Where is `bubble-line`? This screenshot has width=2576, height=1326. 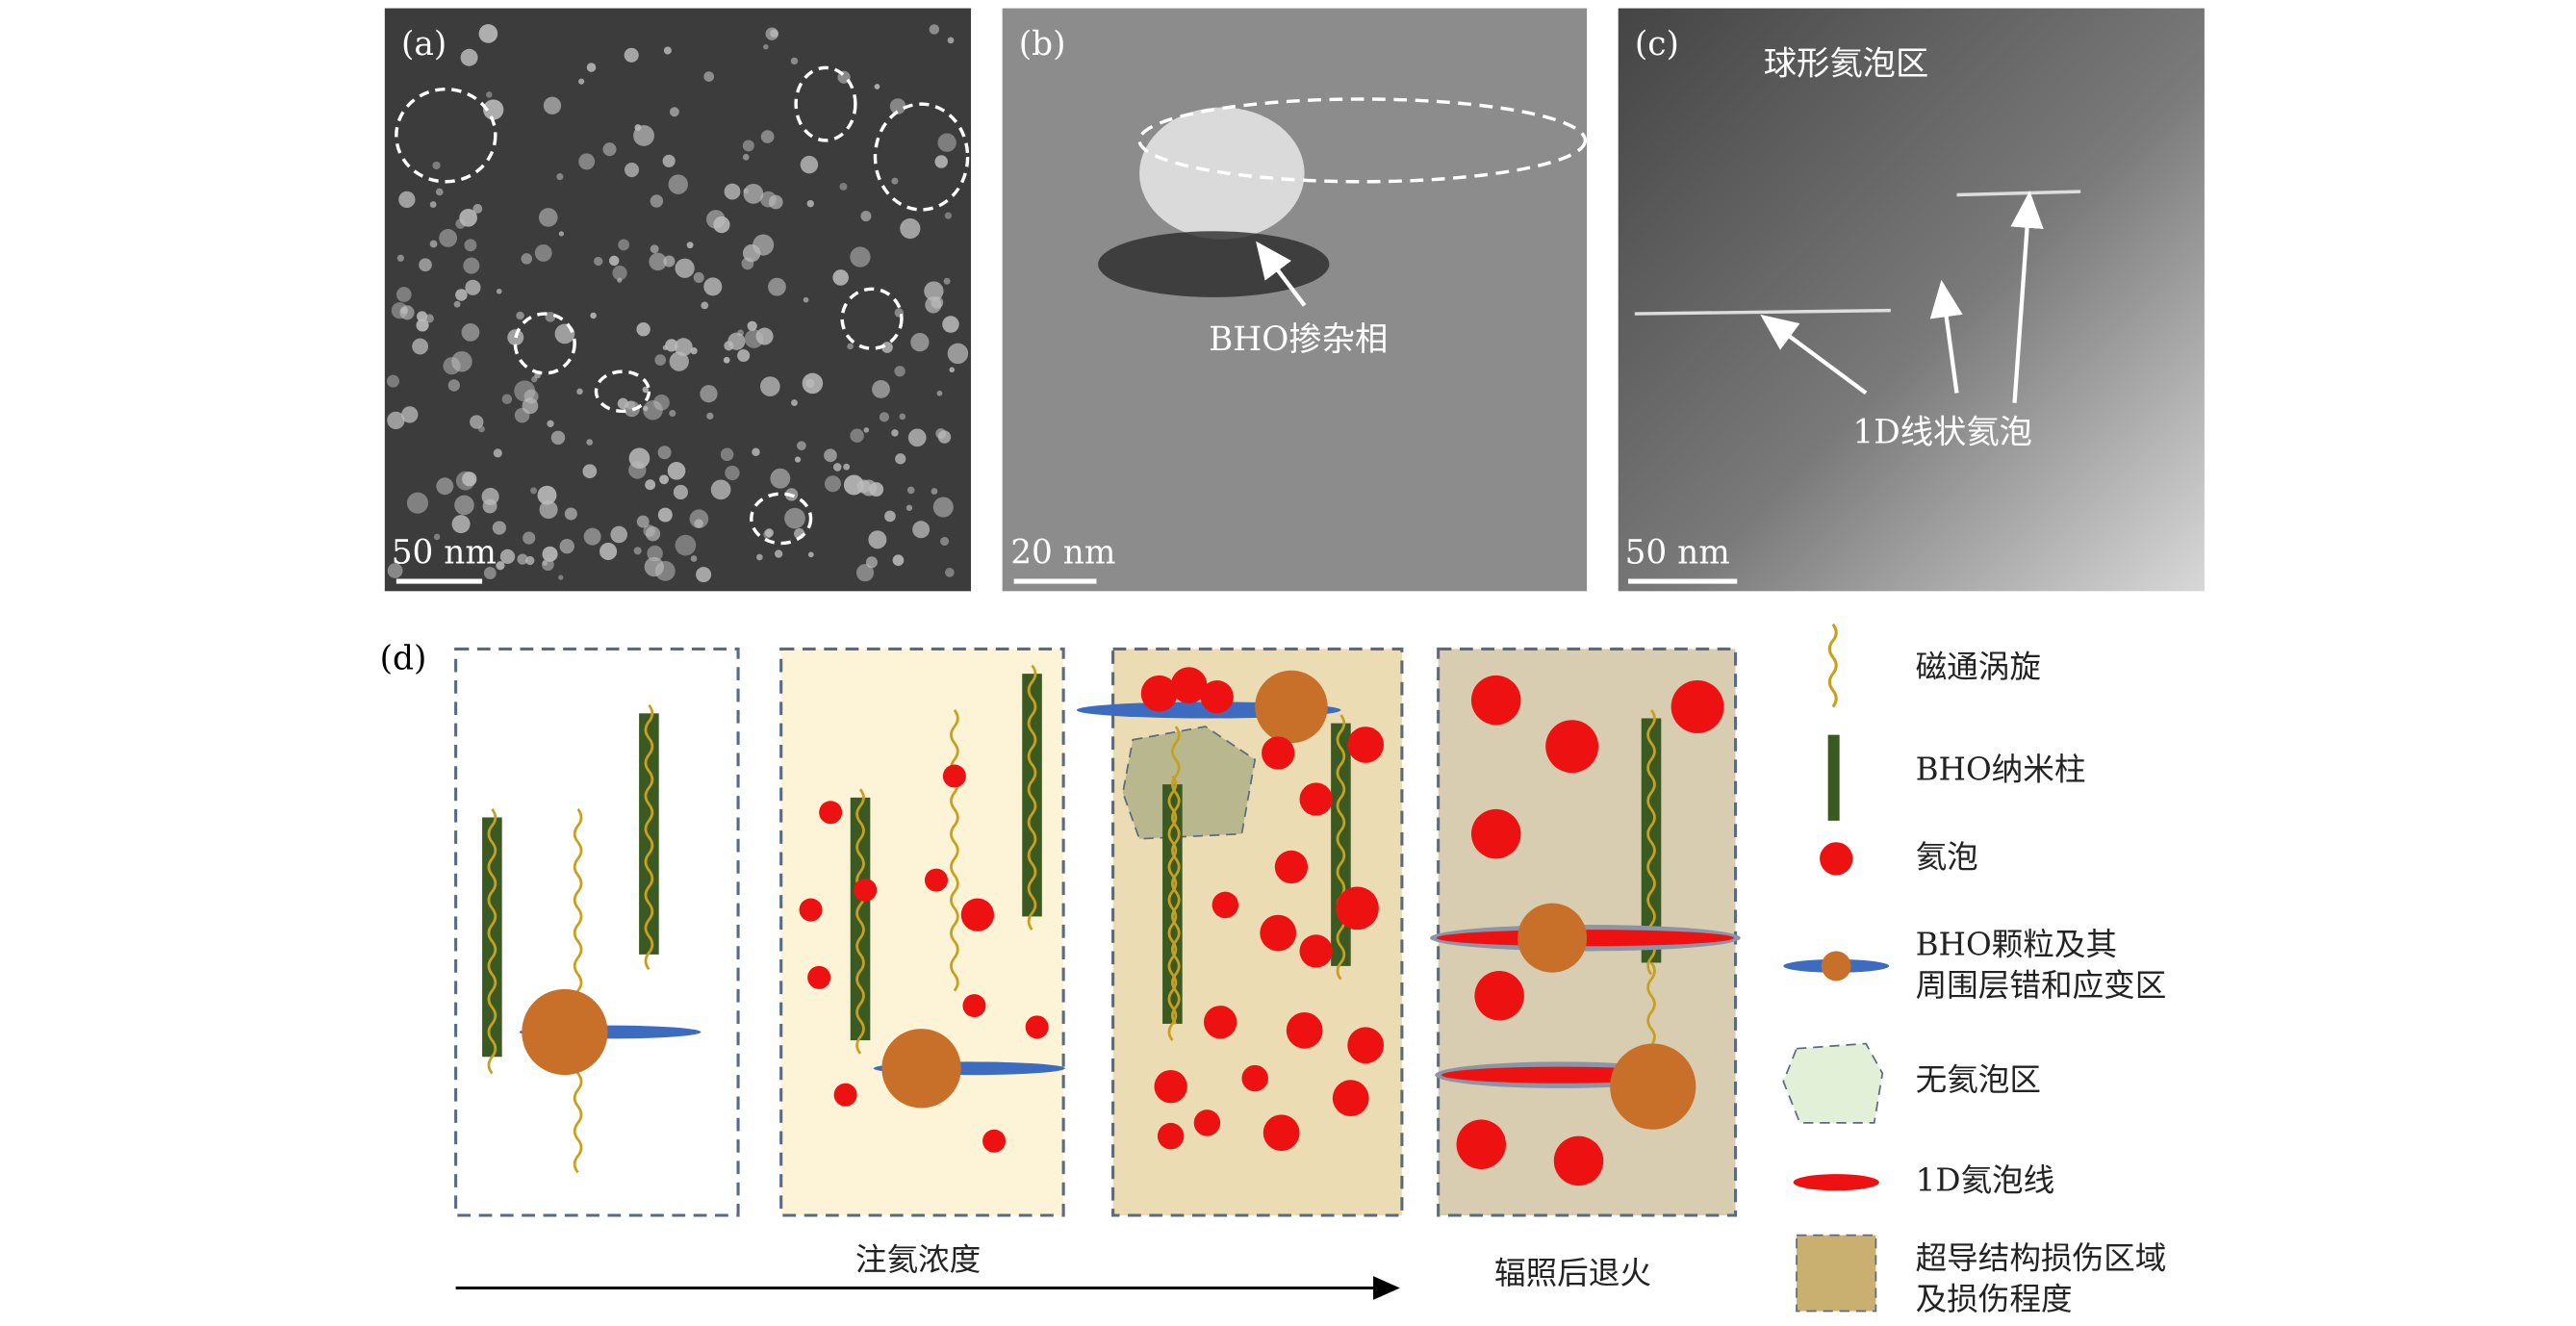 bubble-line is located at coordinates (1762, 312).